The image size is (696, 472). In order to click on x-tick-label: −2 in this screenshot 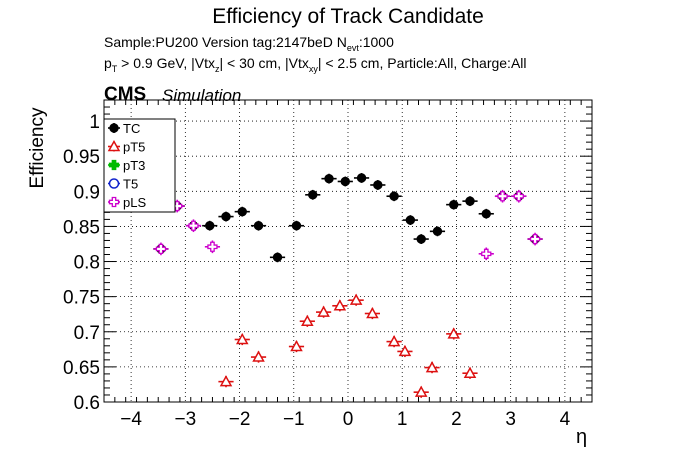, I will do `click(240, 419)`.